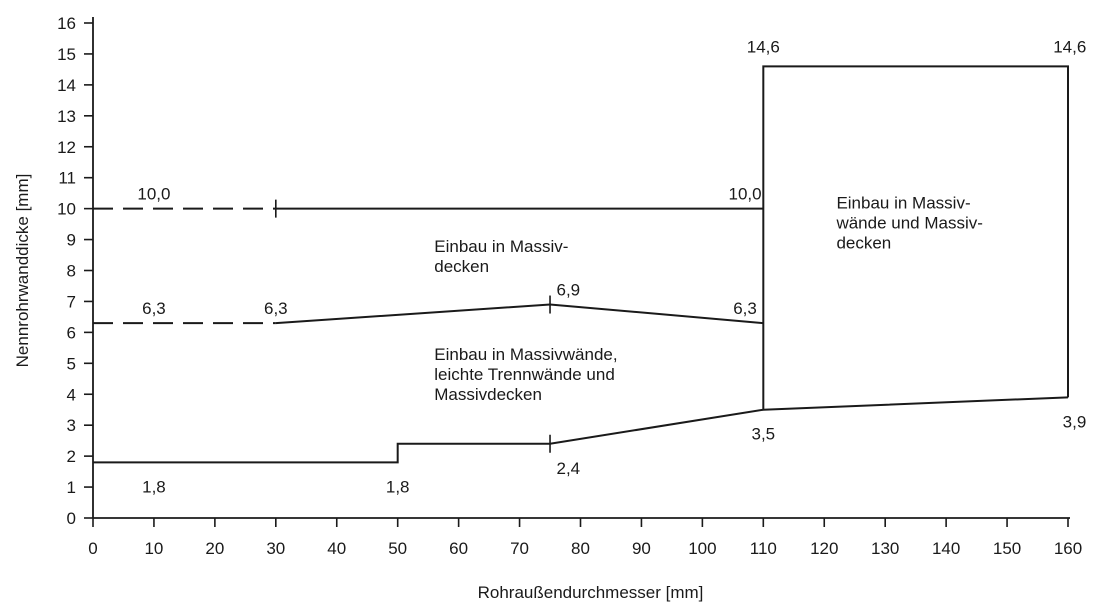  I want to click on x-tick-label: 140, so click(946, 548).